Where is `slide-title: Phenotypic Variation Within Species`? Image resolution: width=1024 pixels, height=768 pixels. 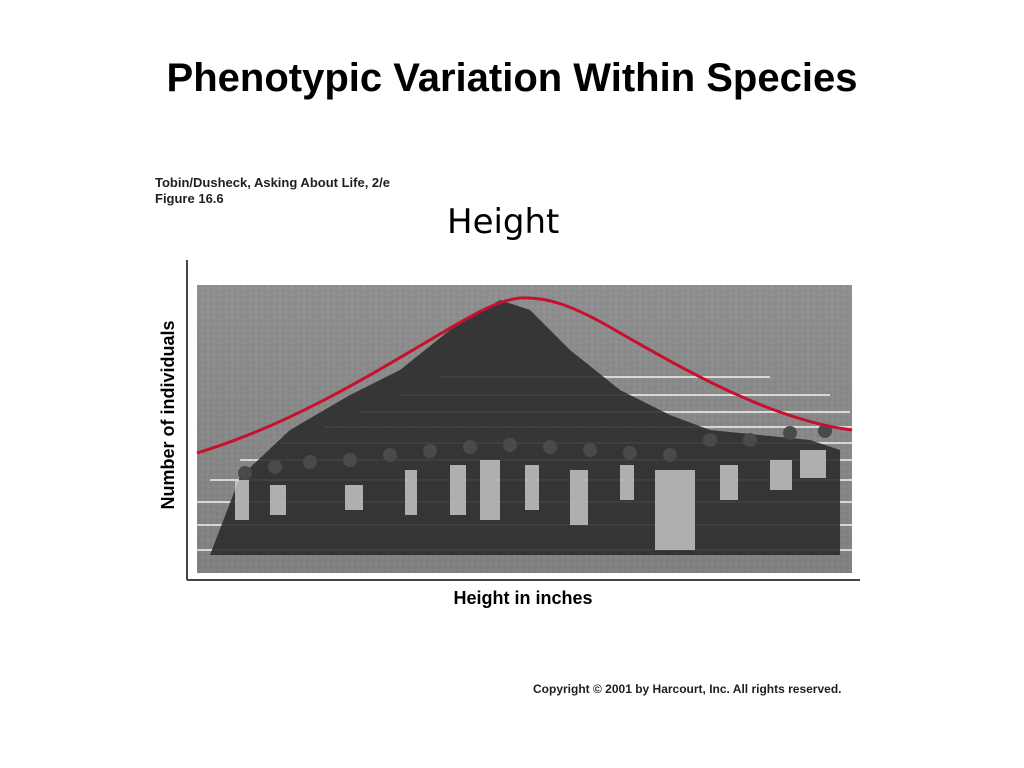
slide-title: Phenotypic Variation Within Species is located at coordinates (512, 78).